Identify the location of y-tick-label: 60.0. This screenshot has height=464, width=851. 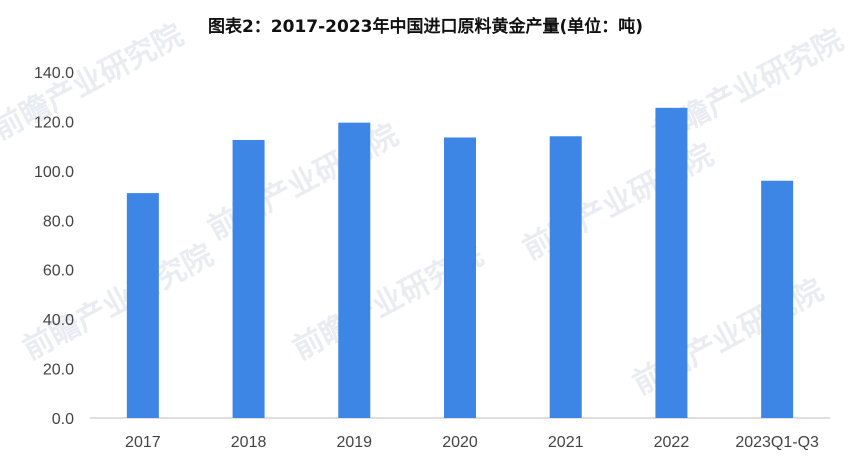
(58, 271).